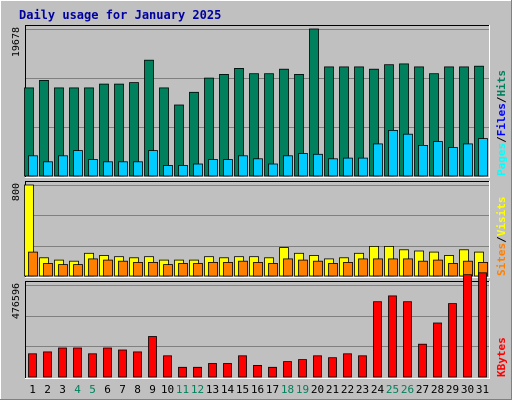  What do you see at coordinates (392, 389) in the screenshot?
I see `x-tick-label: 25` at bounding box center [392, 389].